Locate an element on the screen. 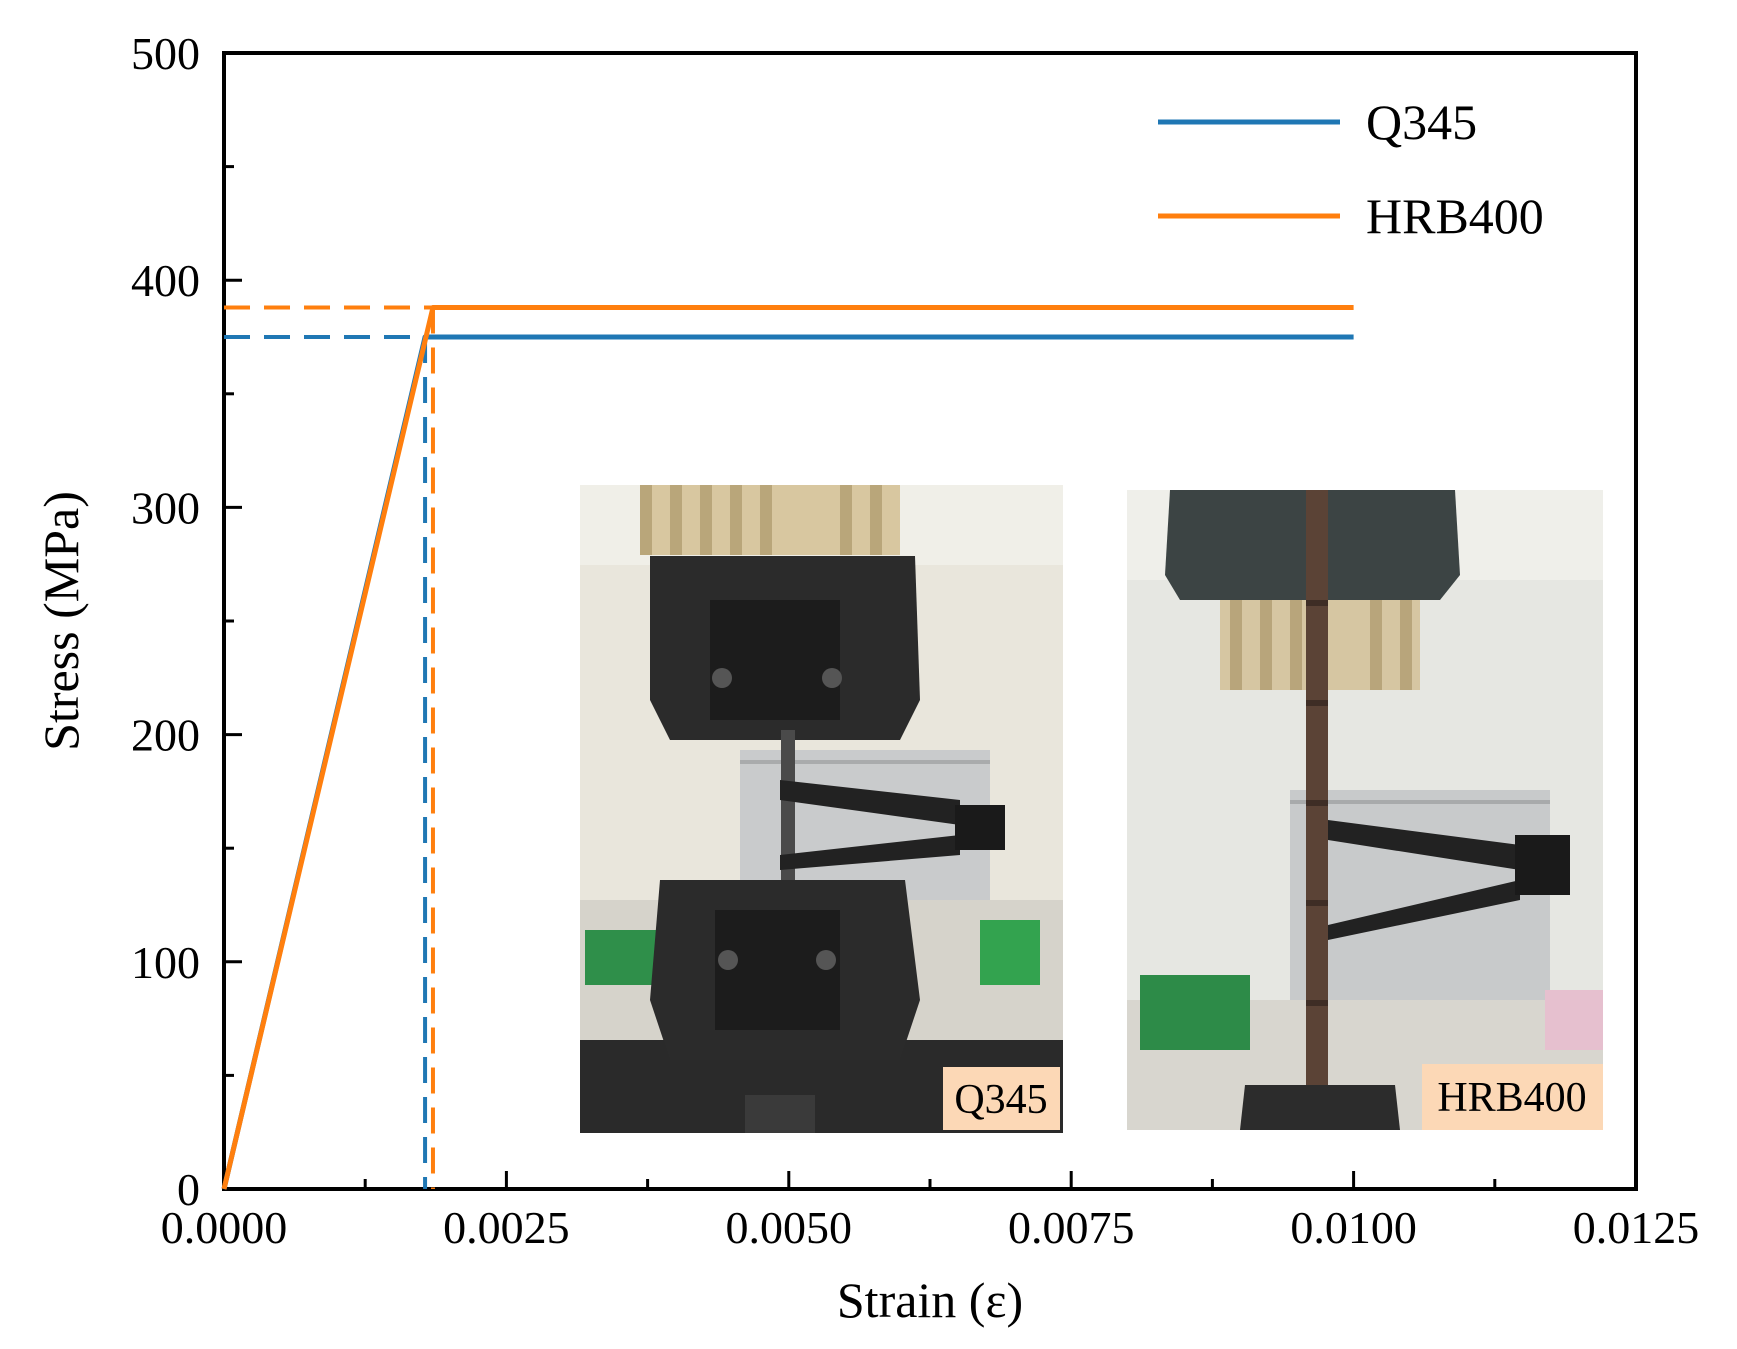 The image size is (1737, 1349). y-tick-label: 100 is located at coordinates (165, 962).